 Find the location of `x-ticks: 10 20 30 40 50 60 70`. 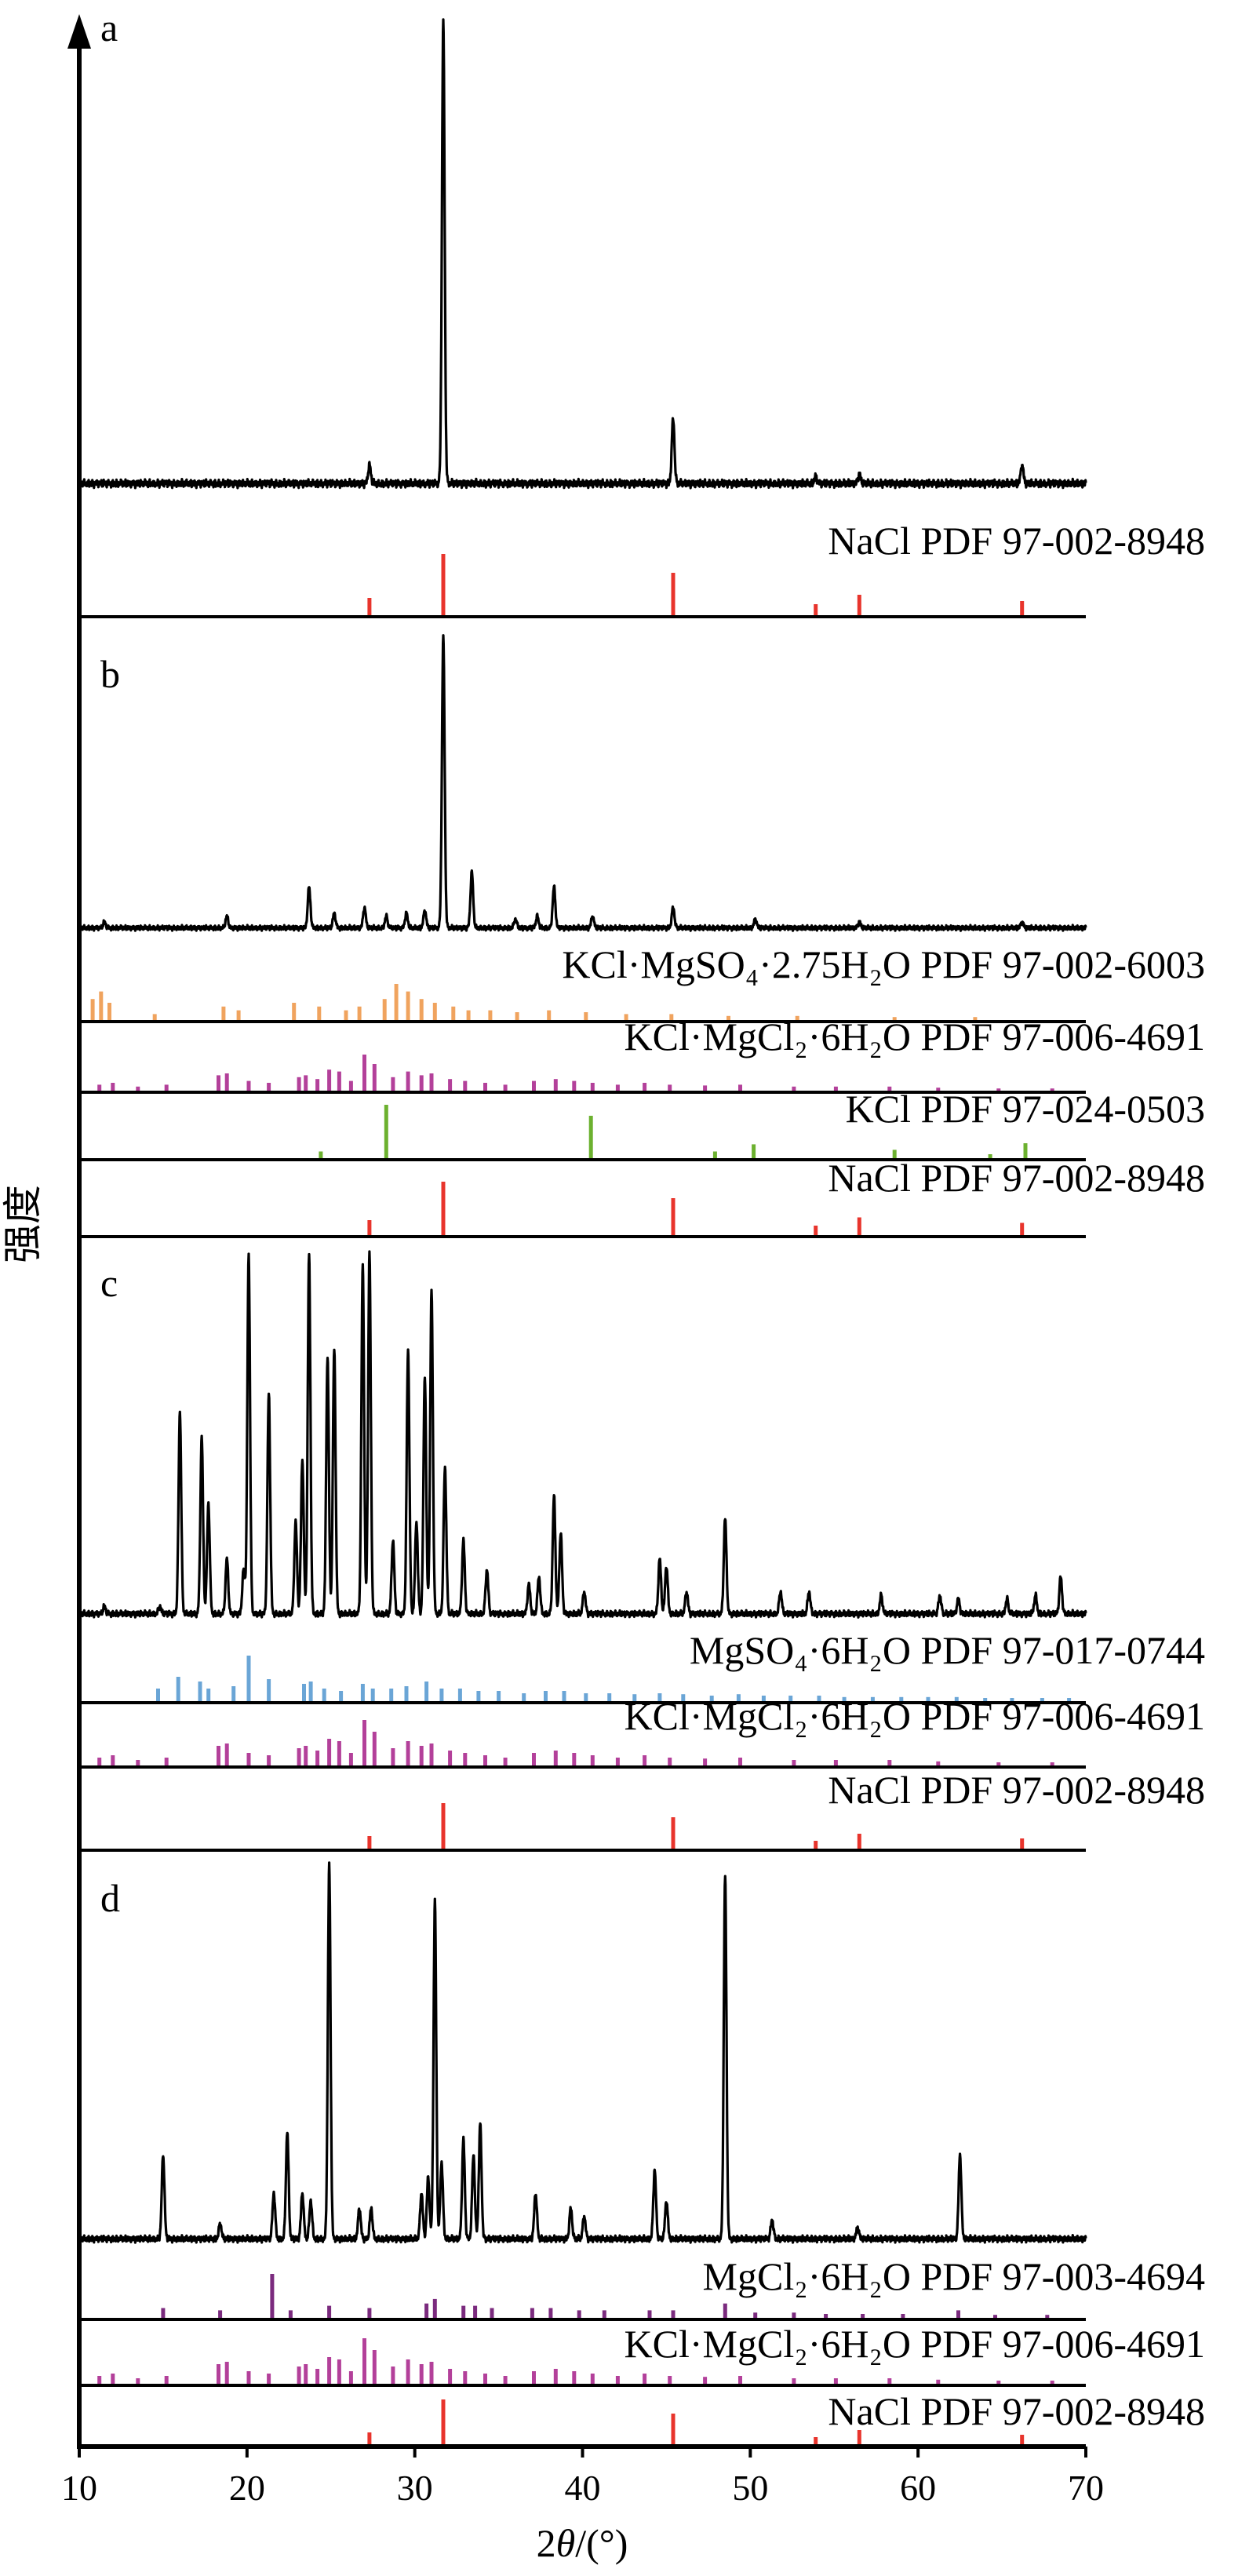

x-ticks: 10 20 30 40 50 60 70 is located at coordinates (582, 2477).